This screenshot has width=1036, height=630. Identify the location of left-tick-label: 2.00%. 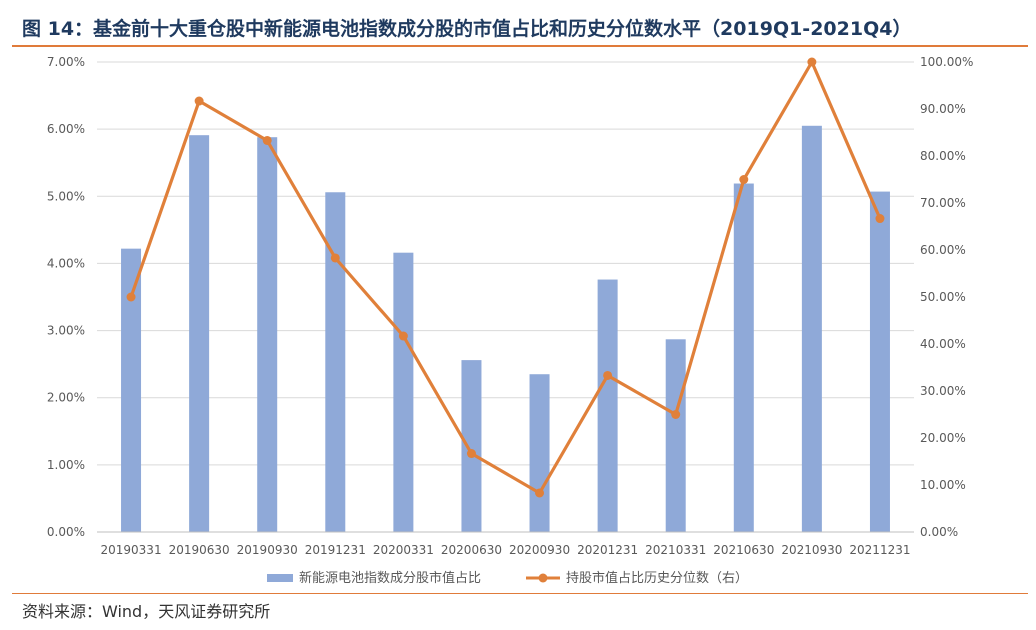
(66, 398).